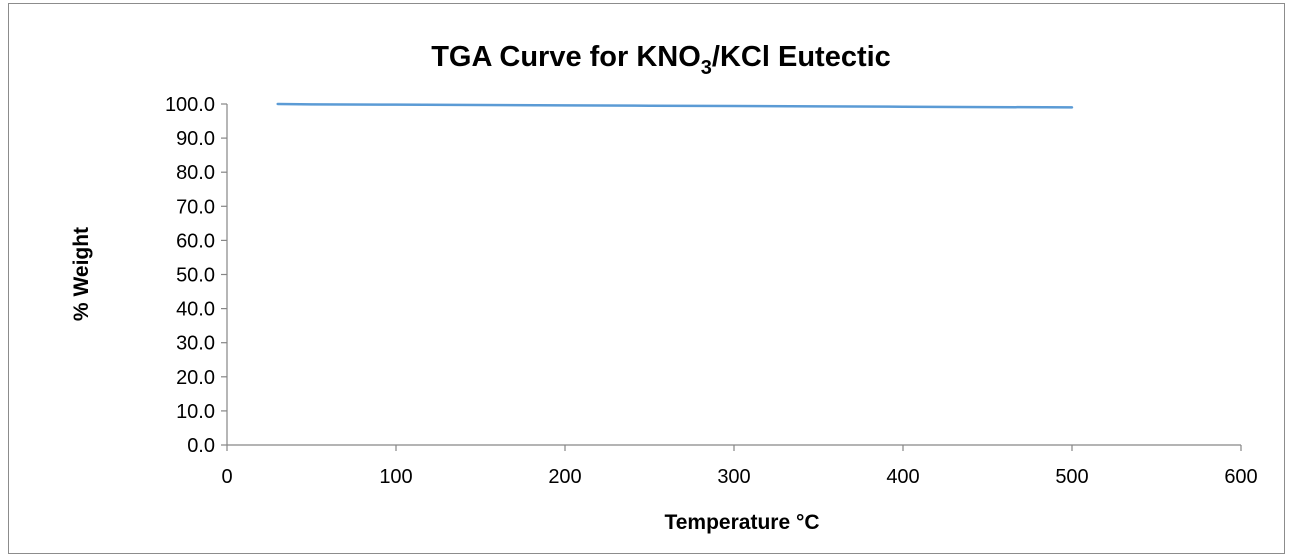  What do you see at coordinates (733, 477) in the screenshot?
I see `x-tick-label: 300` at bounding box center [733, 477].